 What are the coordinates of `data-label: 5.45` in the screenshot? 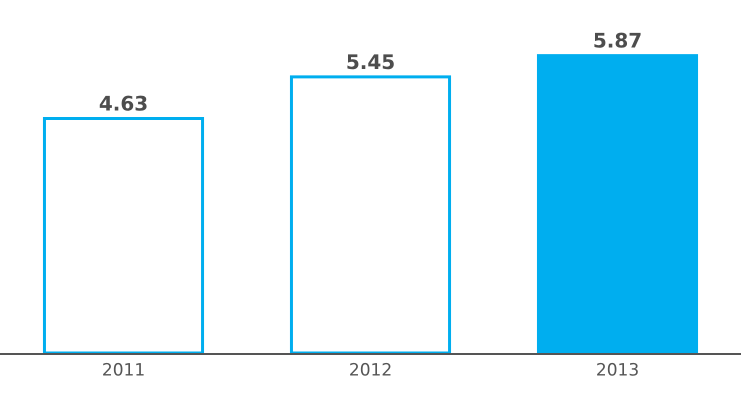 It's located at (371, 62).